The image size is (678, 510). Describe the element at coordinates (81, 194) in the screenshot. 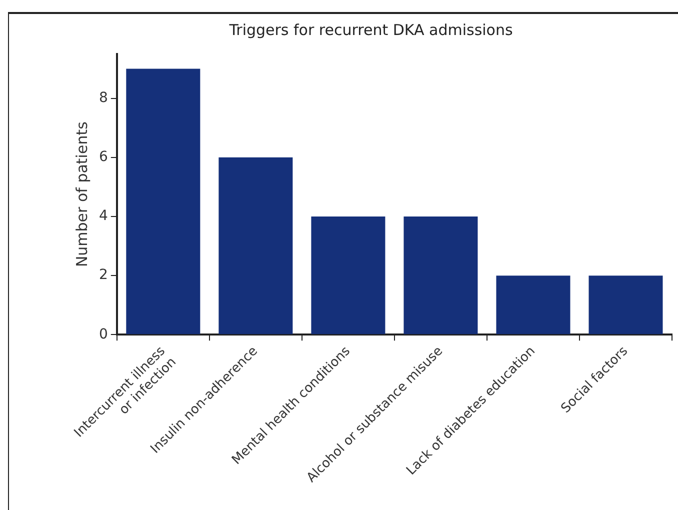

I see `y-axis-title: Number of patients` at that location.